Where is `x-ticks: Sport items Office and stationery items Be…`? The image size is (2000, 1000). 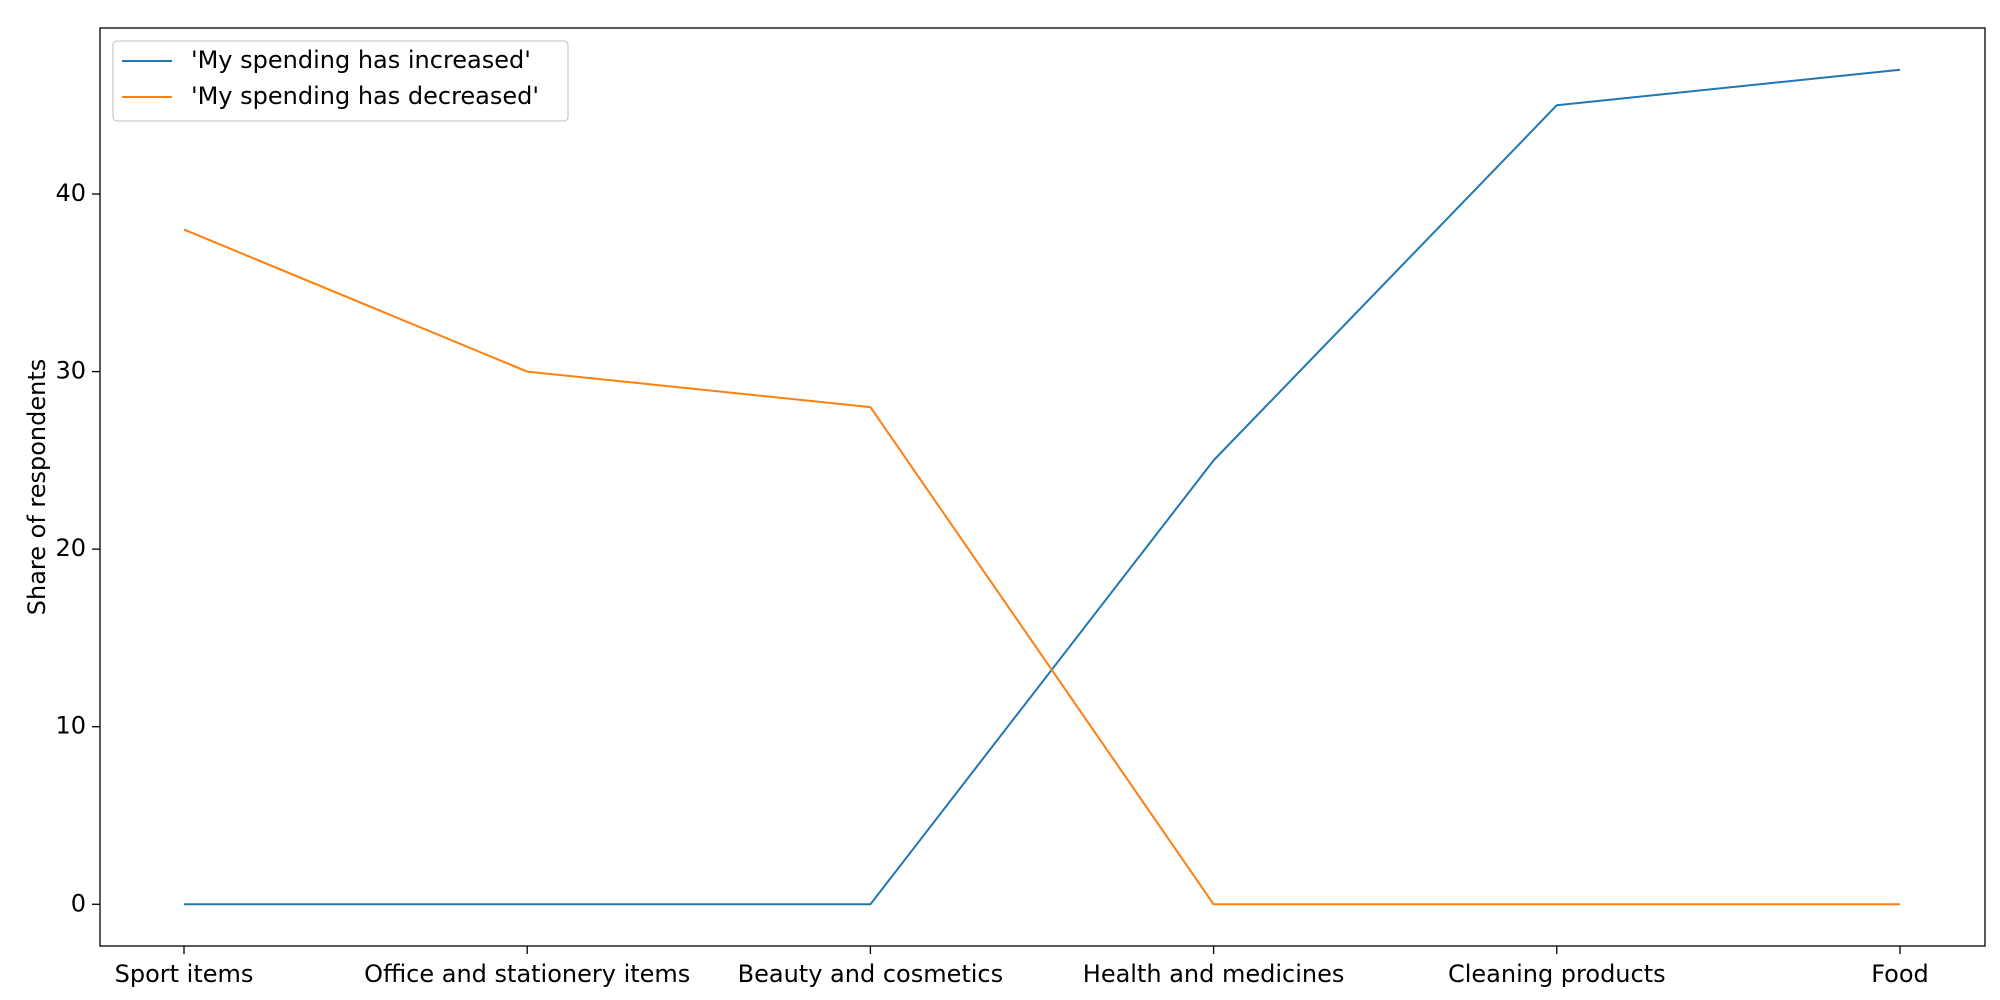 x-ticks: Sport items Office and stationery items Be… is located at coordinates (1022, 967).